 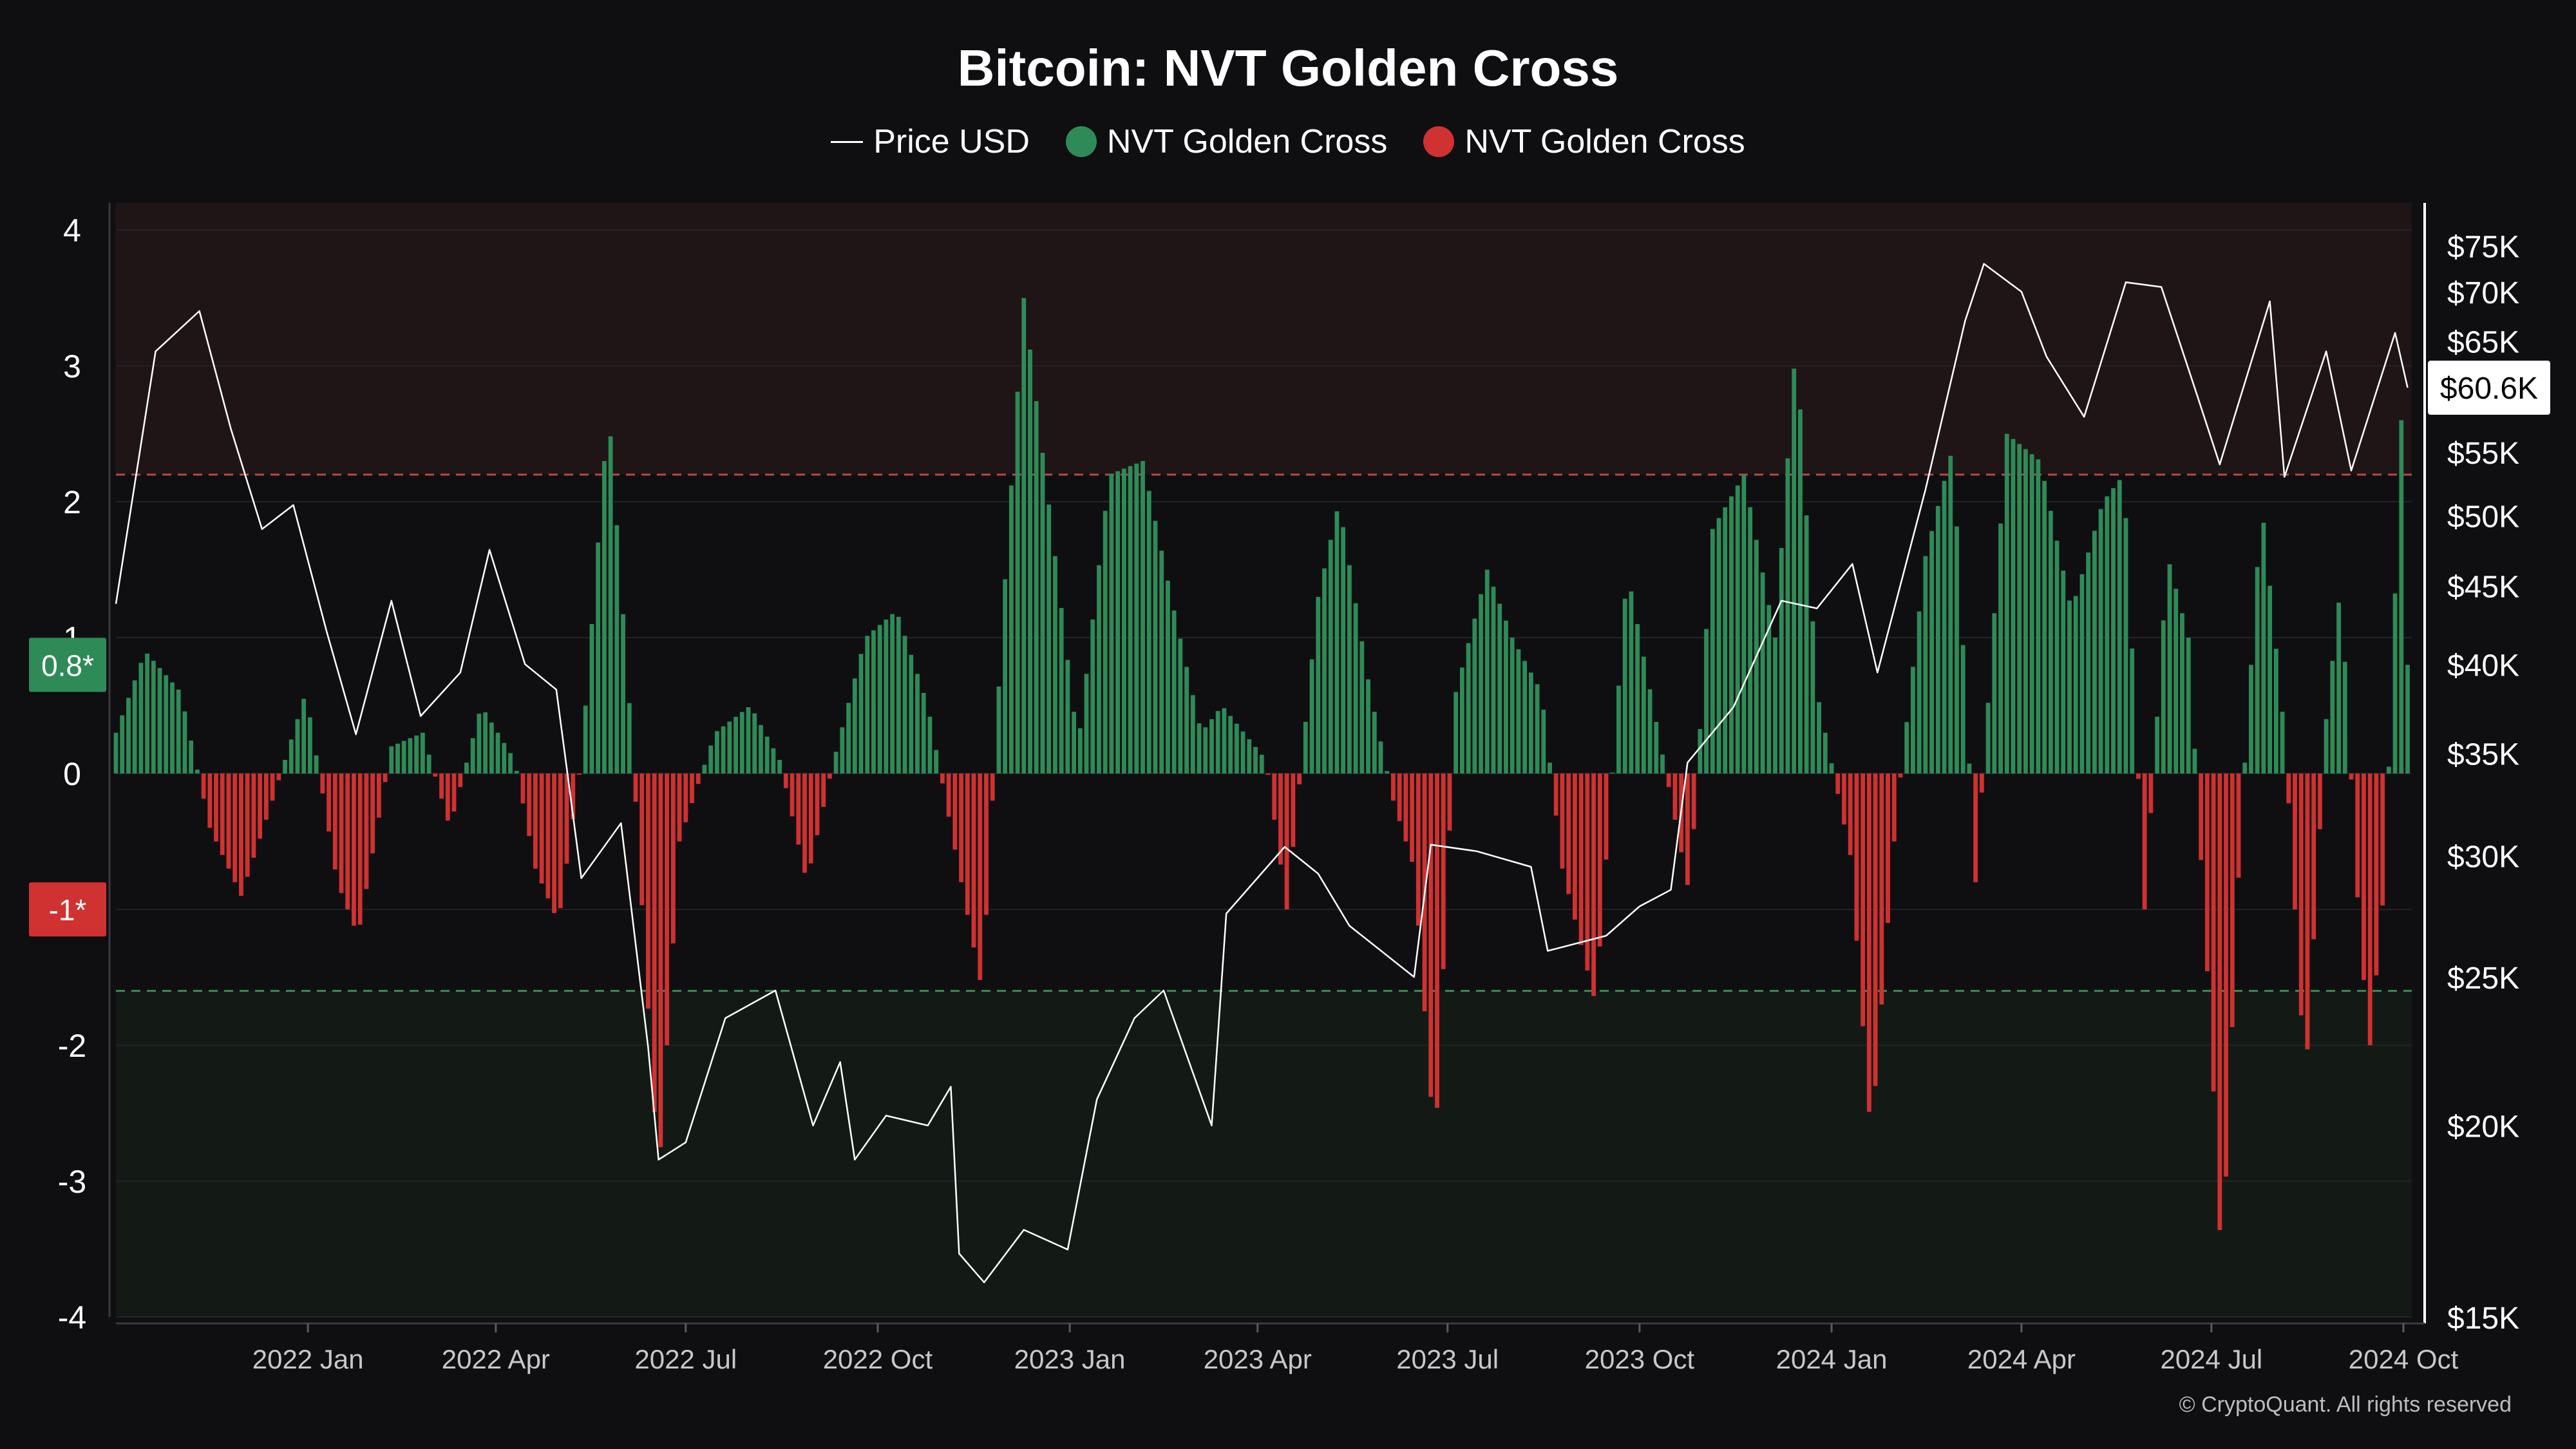 I want to click on left-tick-label: -3, so click(x=72, y=1182).